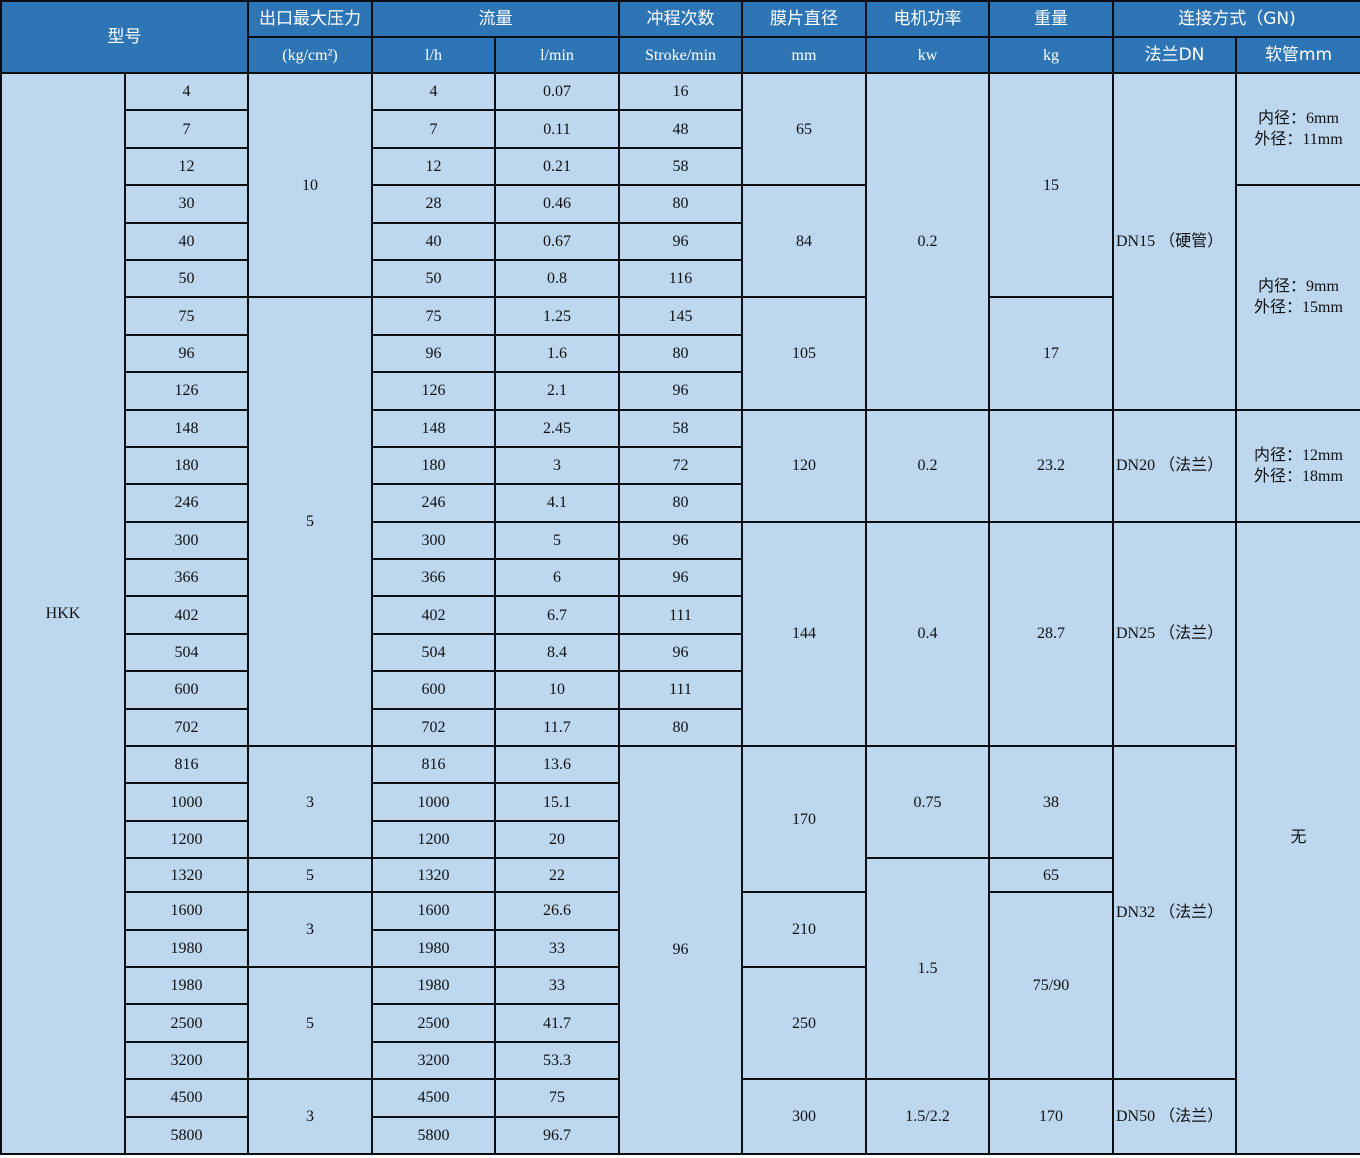 The width and height of the screenshot is (1360, 1158). What do you see at coordinates (433, 911) in the screenshot?
I see `cell-flow_lh: 1600` at bounding box center [433, 911].